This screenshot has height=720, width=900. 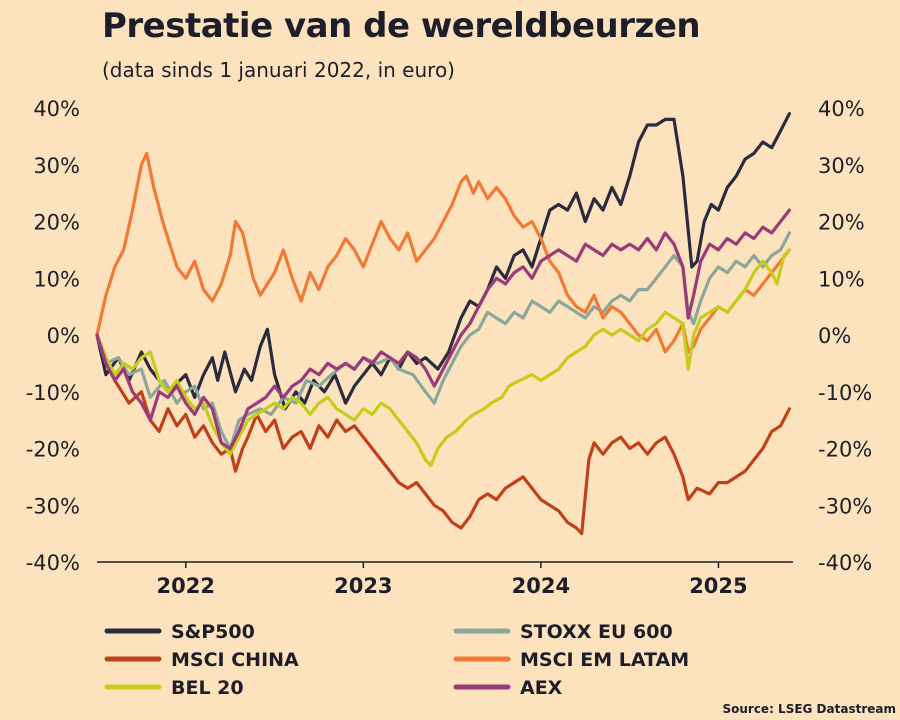 What do you see at coordinates (718, 586) in the screenshot?
I see `x-tick-label: 2025` at bounding box center [718, 586].